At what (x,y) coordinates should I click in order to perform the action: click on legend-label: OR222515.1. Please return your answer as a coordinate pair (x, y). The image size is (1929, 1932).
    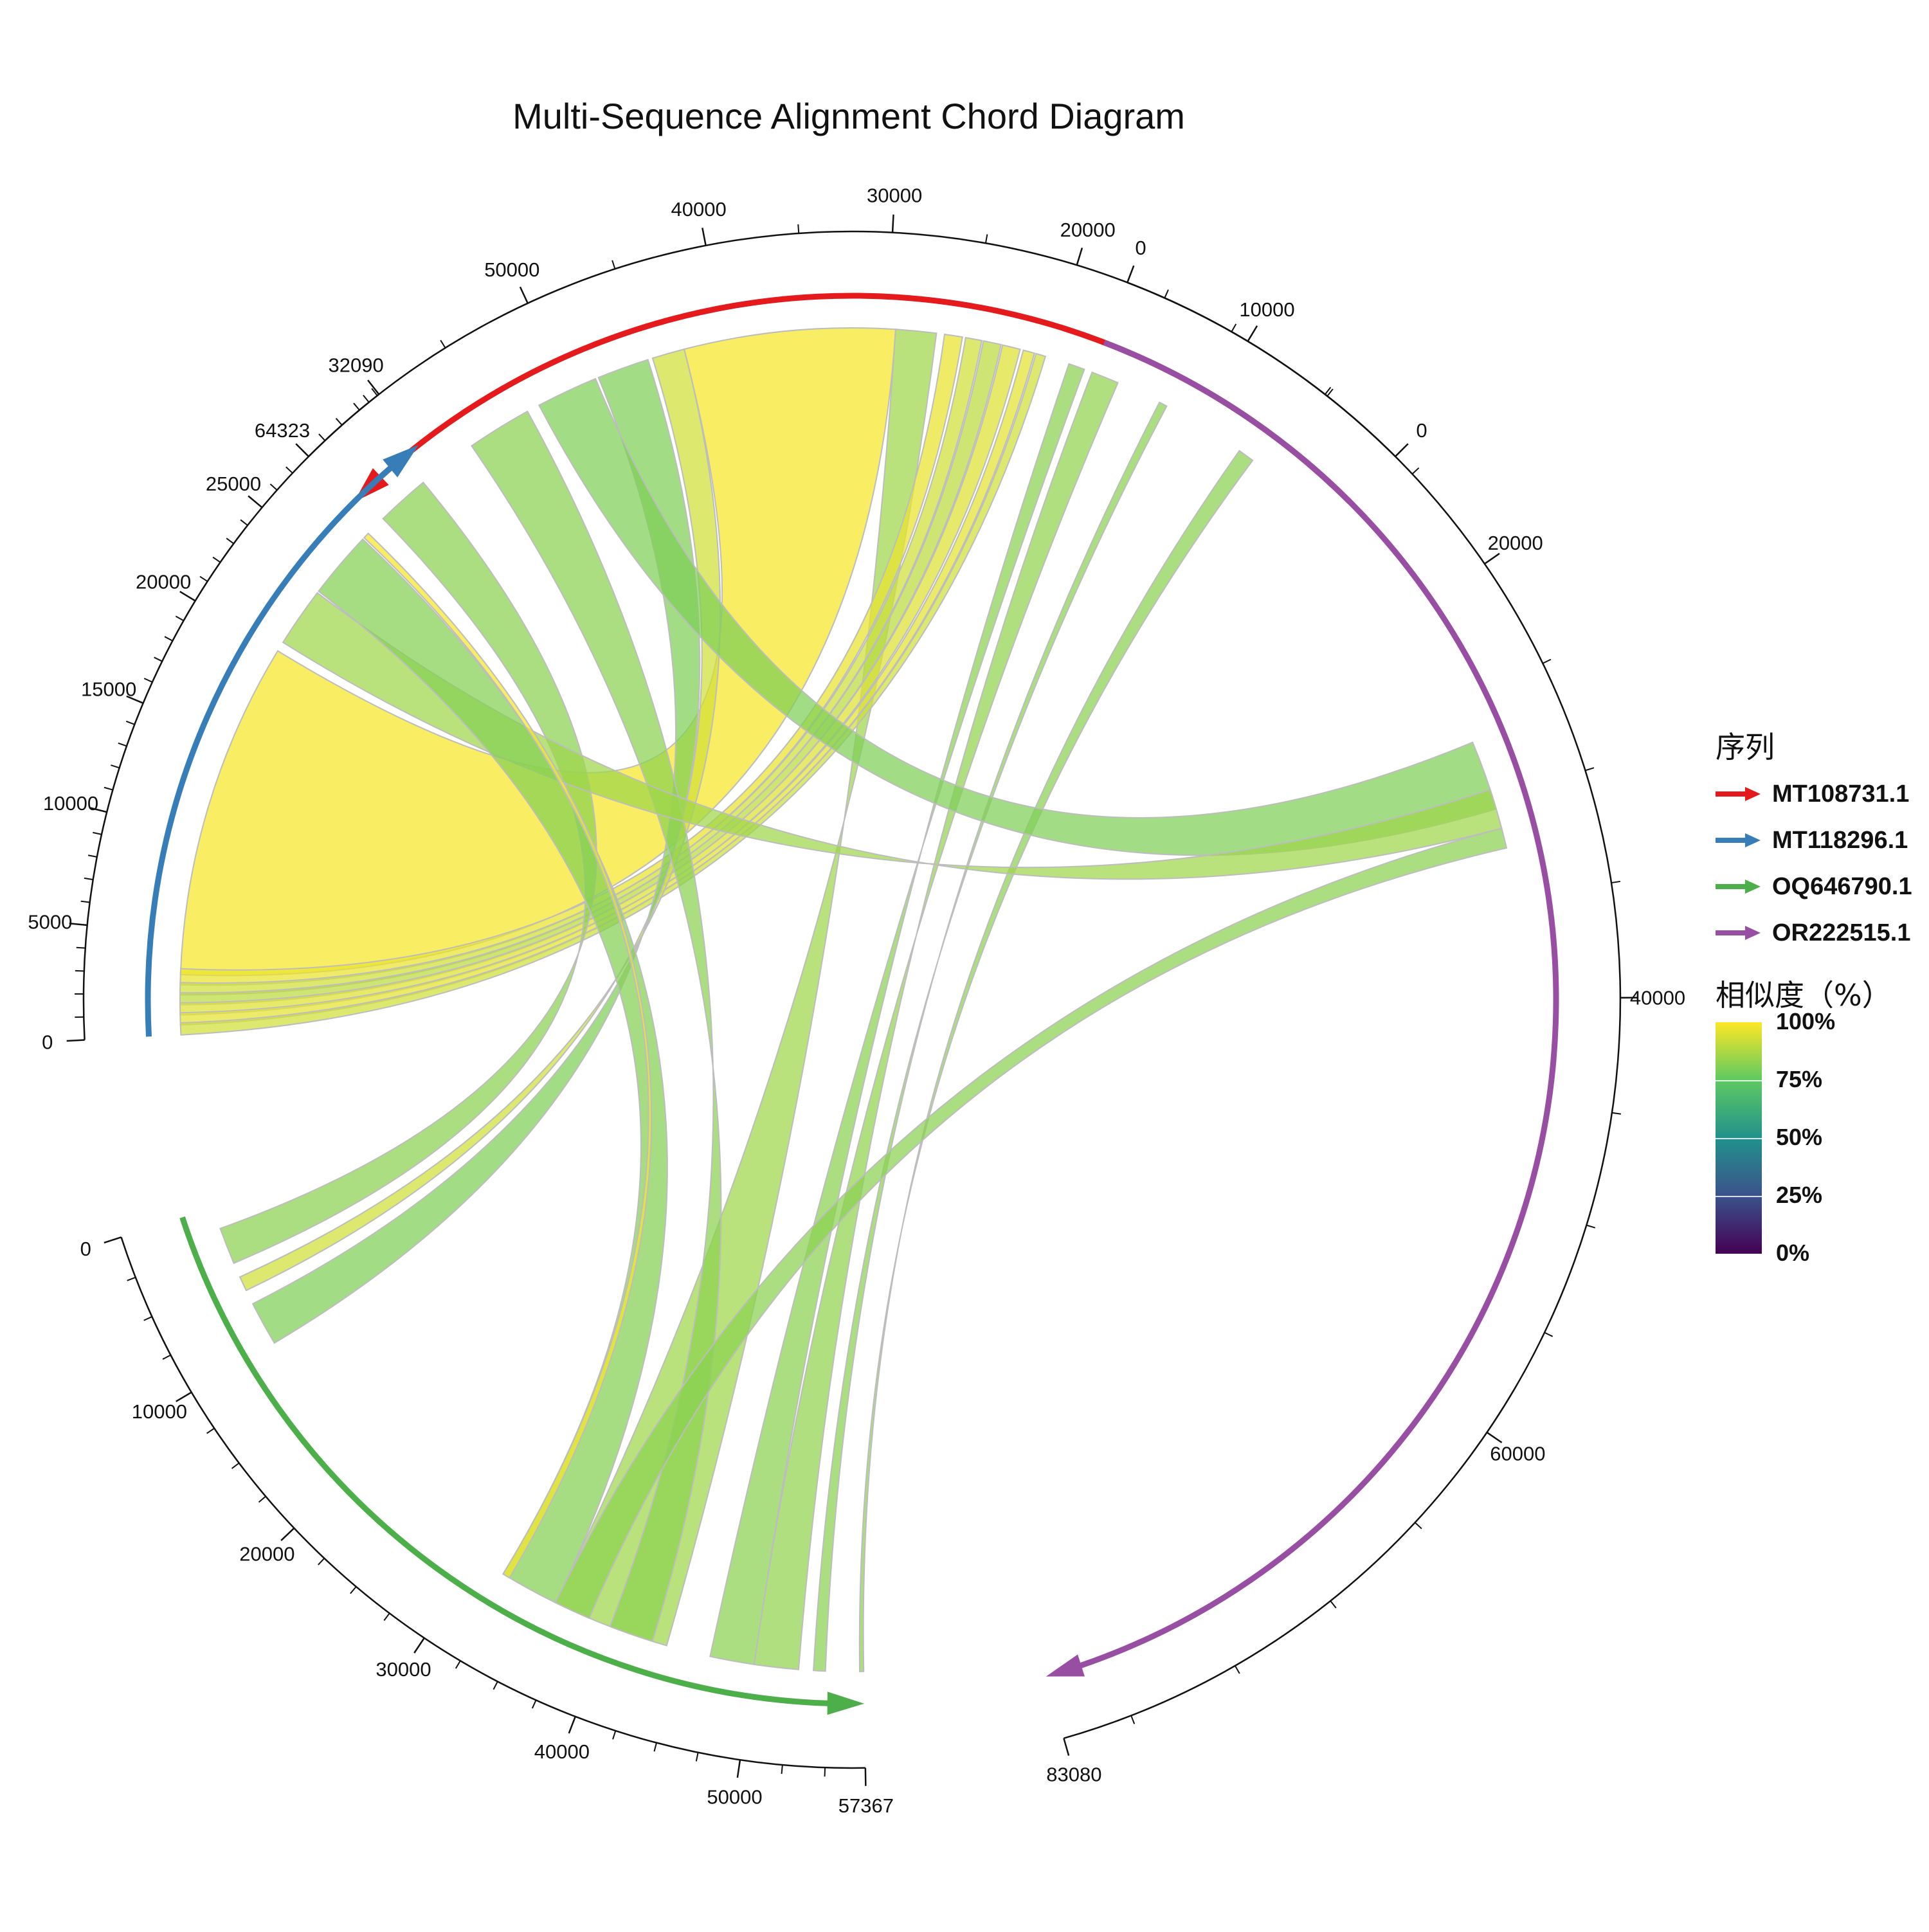
    Looking at the image, I should click on (1841, 933).